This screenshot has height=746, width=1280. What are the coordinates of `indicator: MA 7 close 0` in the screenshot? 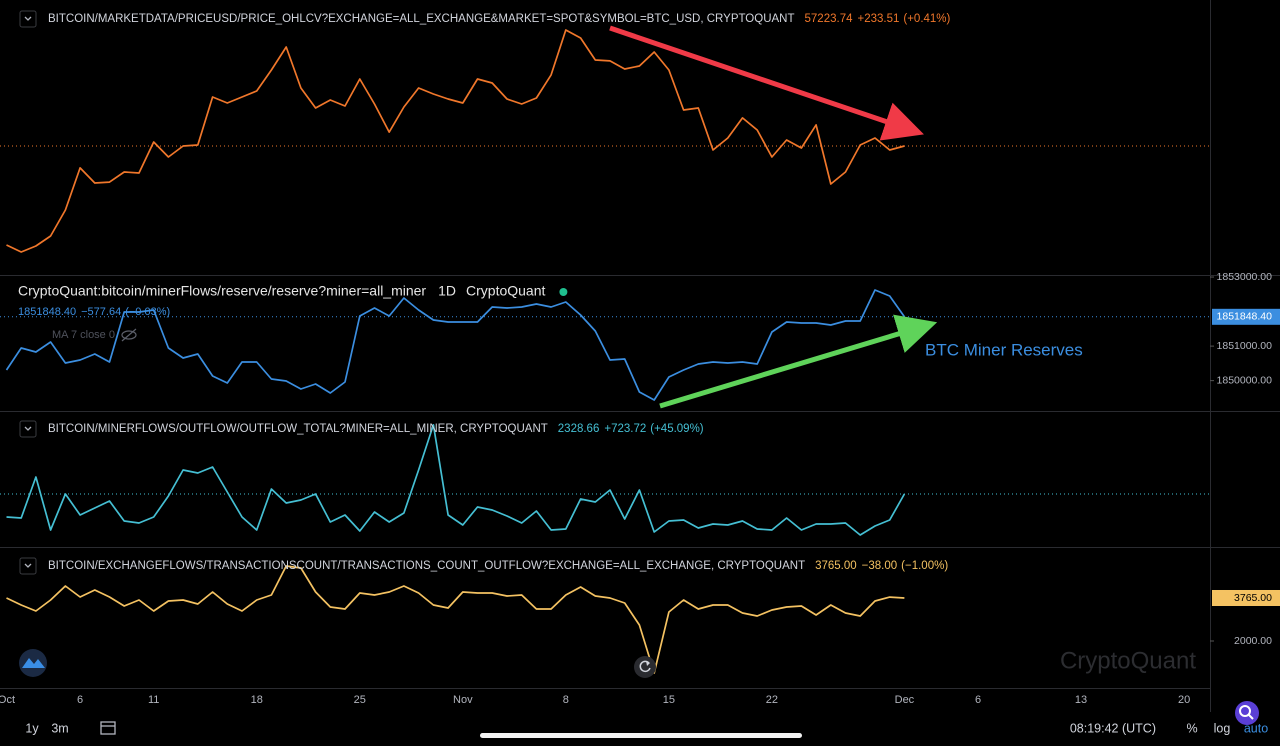 It's located at (83, 335).